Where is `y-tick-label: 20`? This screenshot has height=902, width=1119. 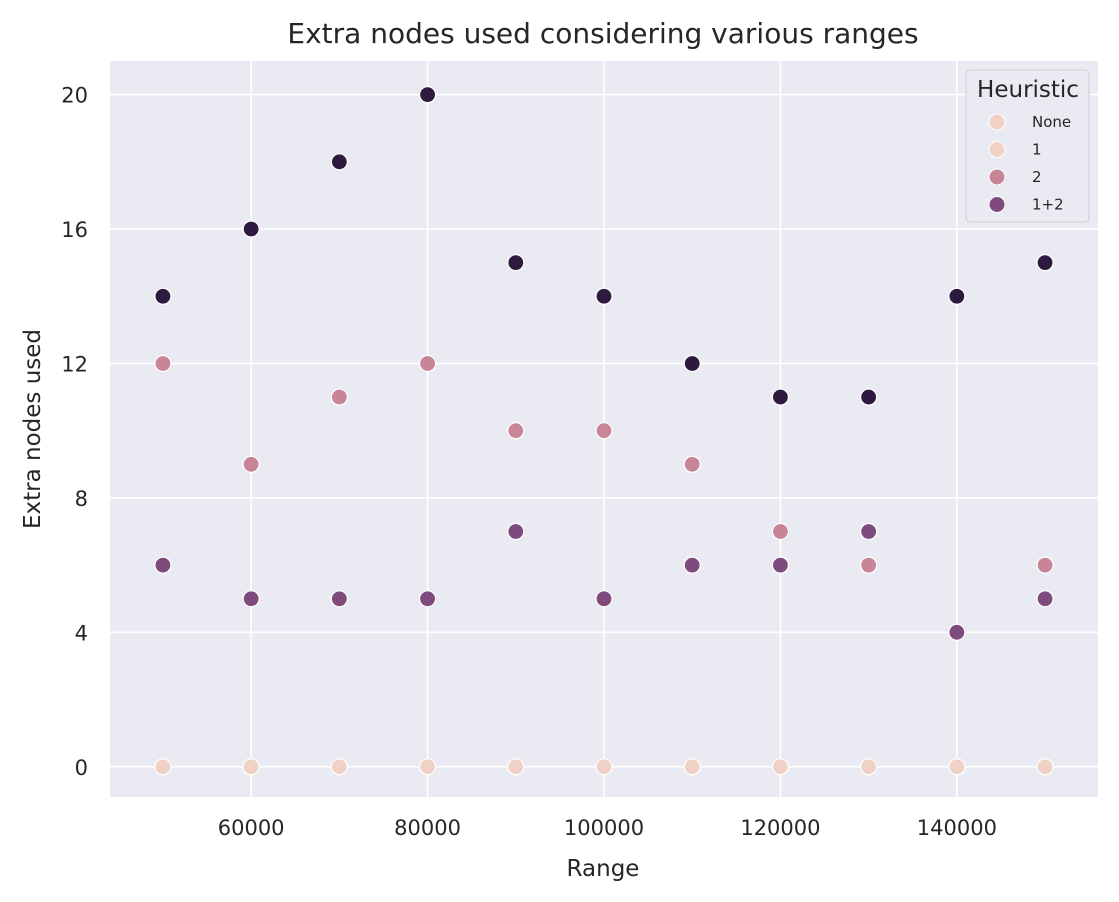 y-tick-label: 20 is located at coordinates (74, 96).